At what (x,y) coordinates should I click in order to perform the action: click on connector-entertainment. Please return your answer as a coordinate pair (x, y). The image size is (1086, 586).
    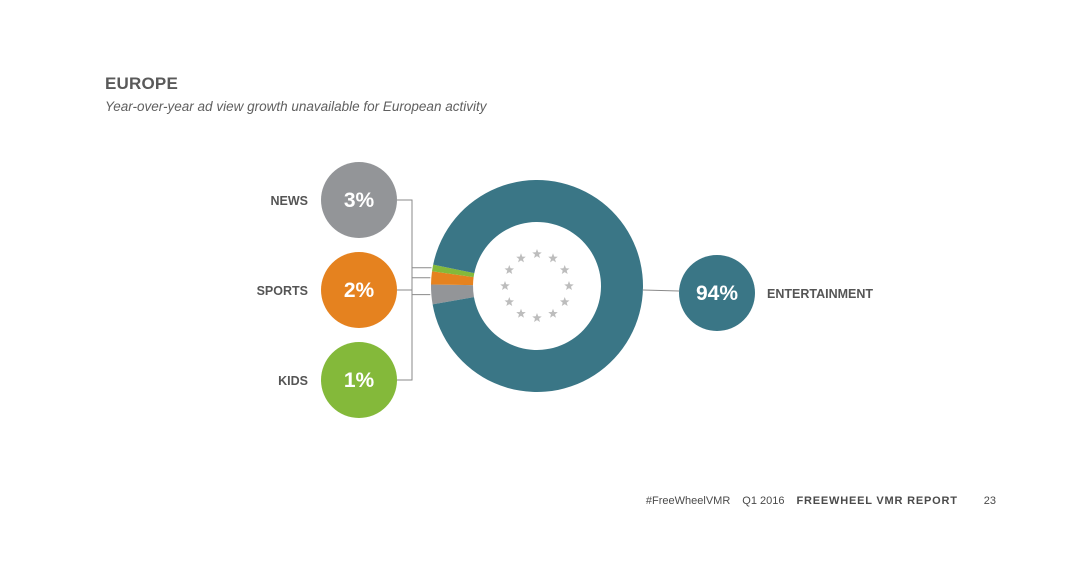
    Looking at the image, I should click on (661, 290).